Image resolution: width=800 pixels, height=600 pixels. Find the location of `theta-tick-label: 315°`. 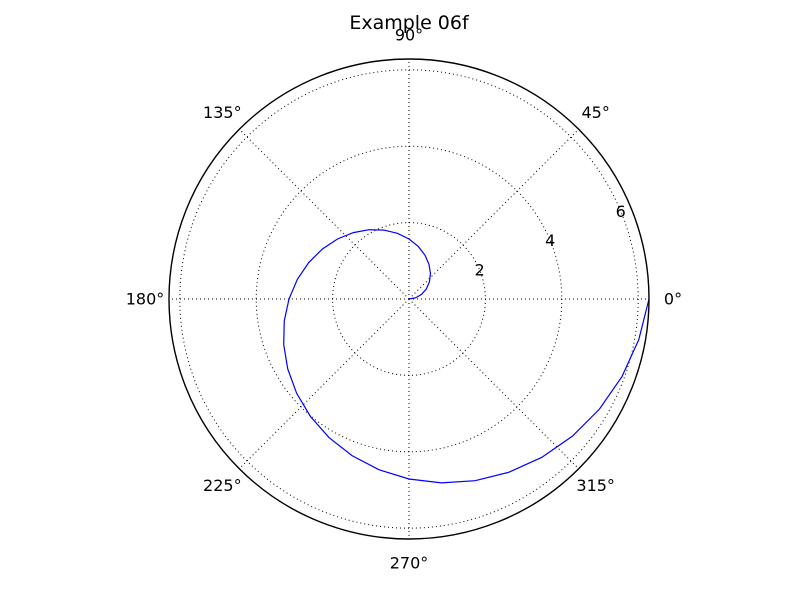

theta-tick-label: 315° is located at coordinates (595, 485).